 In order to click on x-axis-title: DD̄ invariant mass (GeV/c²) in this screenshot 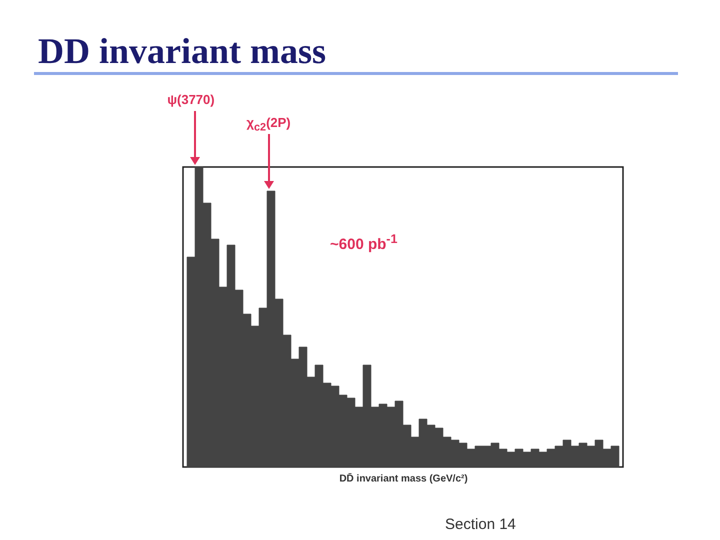, I will do `click(403, 478)`.